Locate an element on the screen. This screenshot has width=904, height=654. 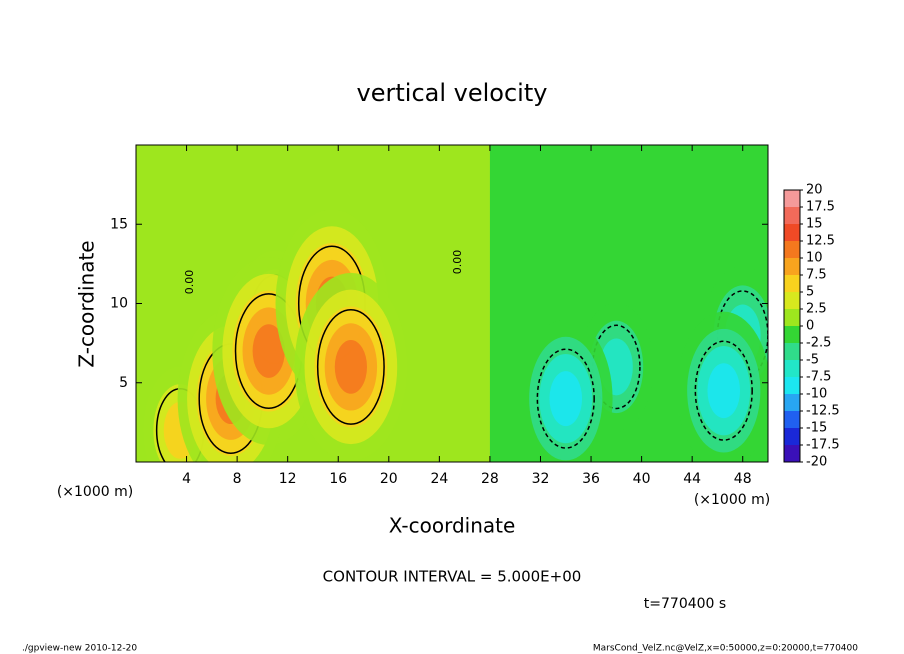
colorbar-label: -15 is located at coordinates (816, 428).